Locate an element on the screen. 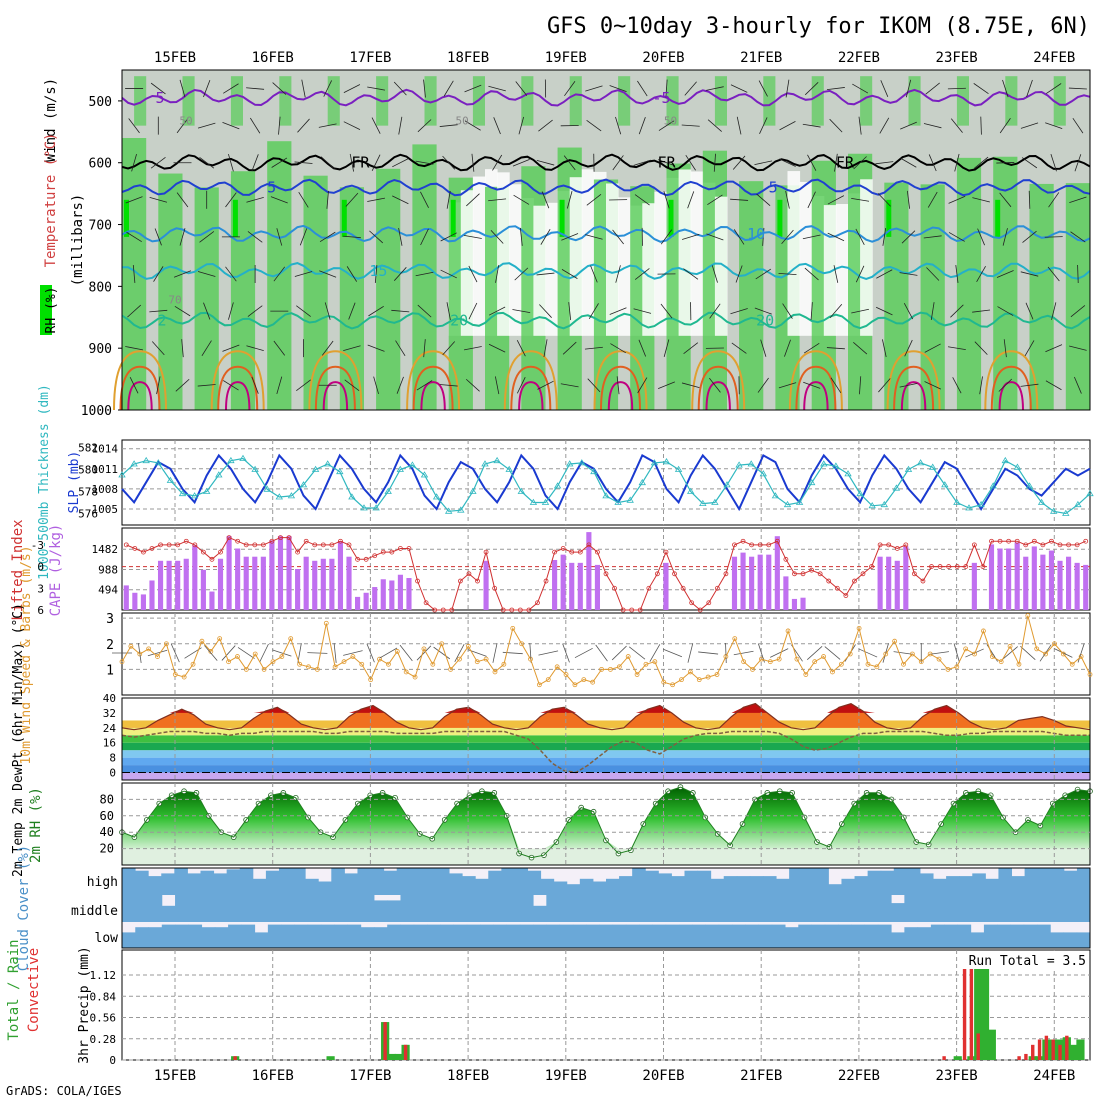 Image resolution: width=1100 pixels, height=1100 pixels. contour-label: 15 is located at coordinates (378, 271).